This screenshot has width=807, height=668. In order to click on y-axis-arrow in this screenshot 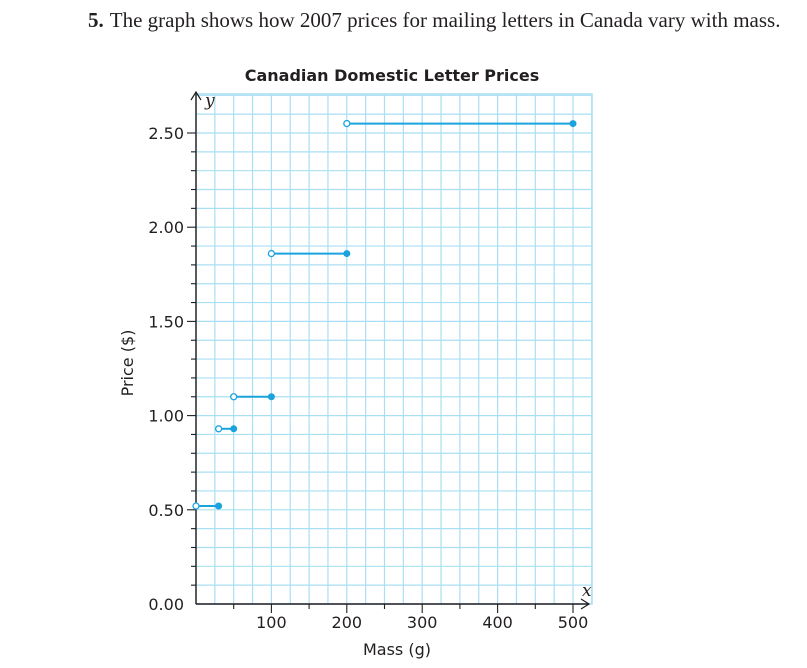, I will do `click(196, 95)`.